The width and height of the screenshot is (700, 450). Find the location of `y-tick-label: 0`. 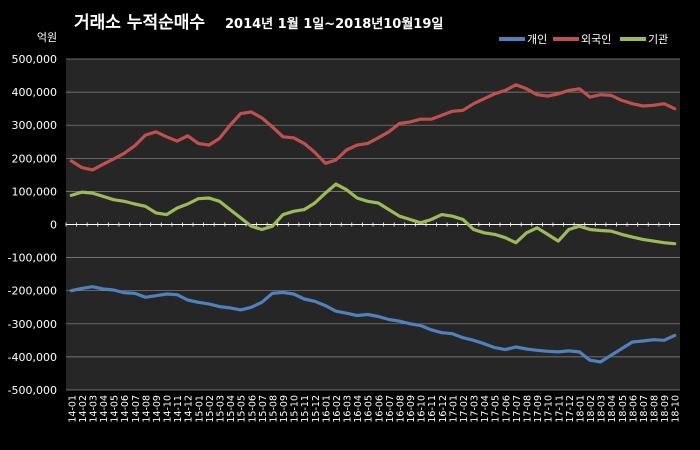

y-tick-label: 0 is located at coordinates (53, 225).